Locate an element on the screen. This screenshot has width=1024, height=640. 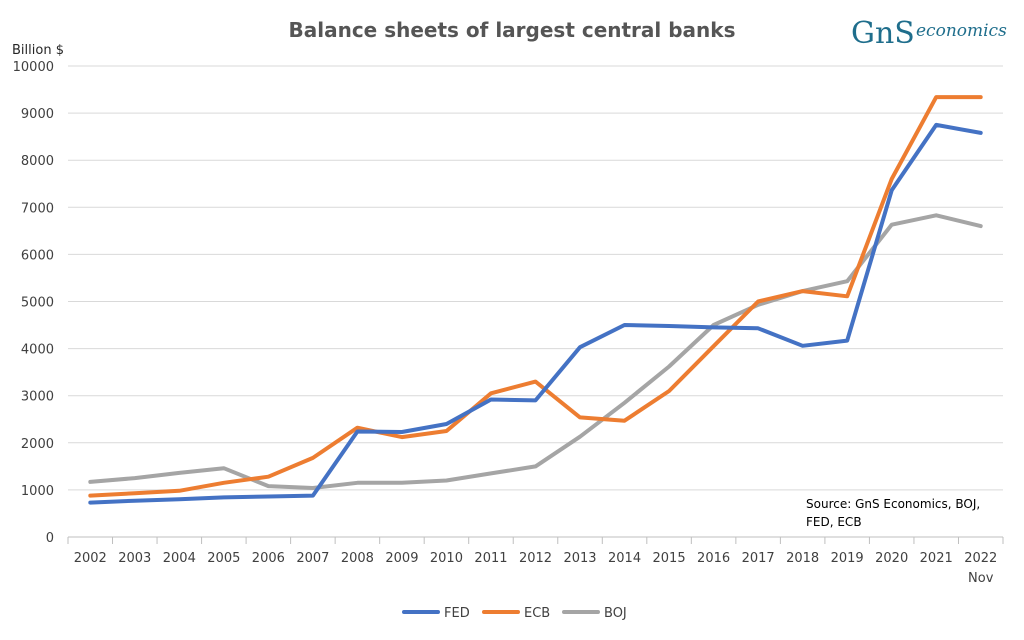
legend: FED ECB BOJ is located at coordinates (514, 613).